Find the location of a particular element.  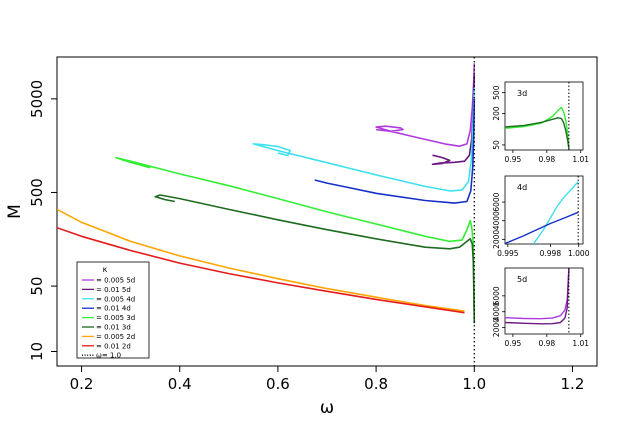

legend-label-5: = 0.01 3d is located at coordinates (113, 328).